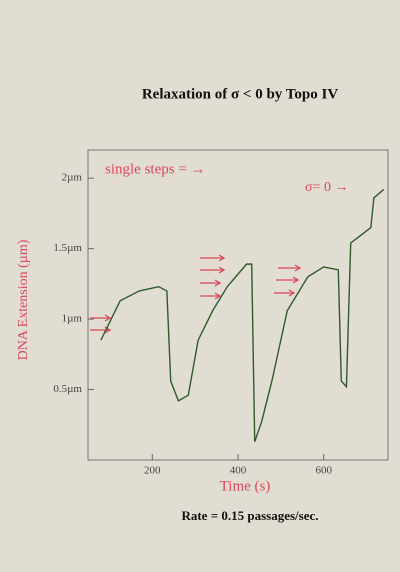 This screenshot has height=572, width=400. What do you see at coordinates (323, 471) in the screenshot?
I see `x-tick-label: 600` at bounding box center [323, 471].